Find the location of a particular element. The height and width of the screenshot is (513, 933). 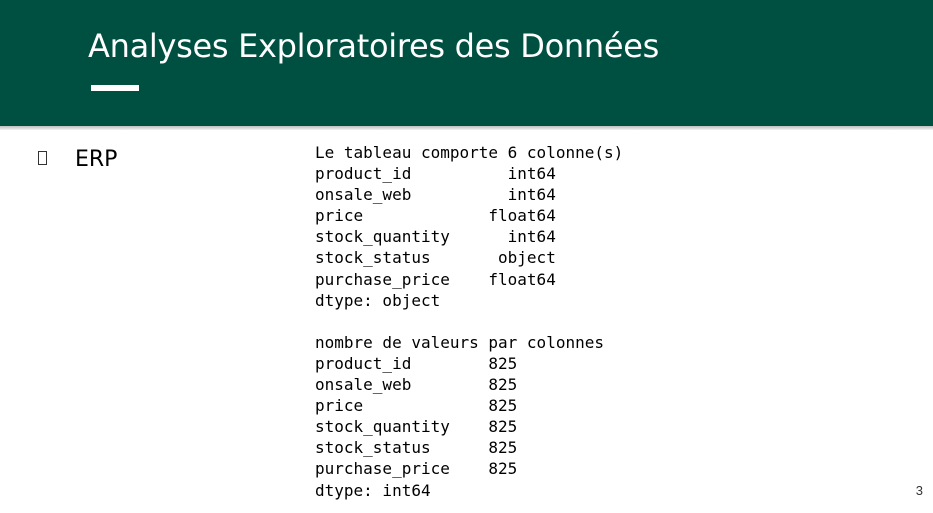

code-output-line: nombre de valeurs par colonnes is located at coordinates (459, 342).